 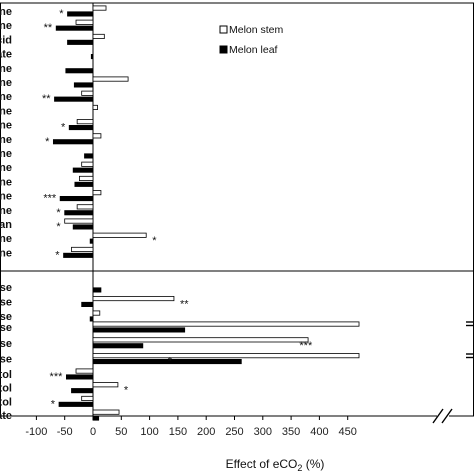 What do you see at coordinates (253, 50) in the screenshot?
I see `legend-label-melon-leaf: Melon leaf` at bounding box center [253, 50].